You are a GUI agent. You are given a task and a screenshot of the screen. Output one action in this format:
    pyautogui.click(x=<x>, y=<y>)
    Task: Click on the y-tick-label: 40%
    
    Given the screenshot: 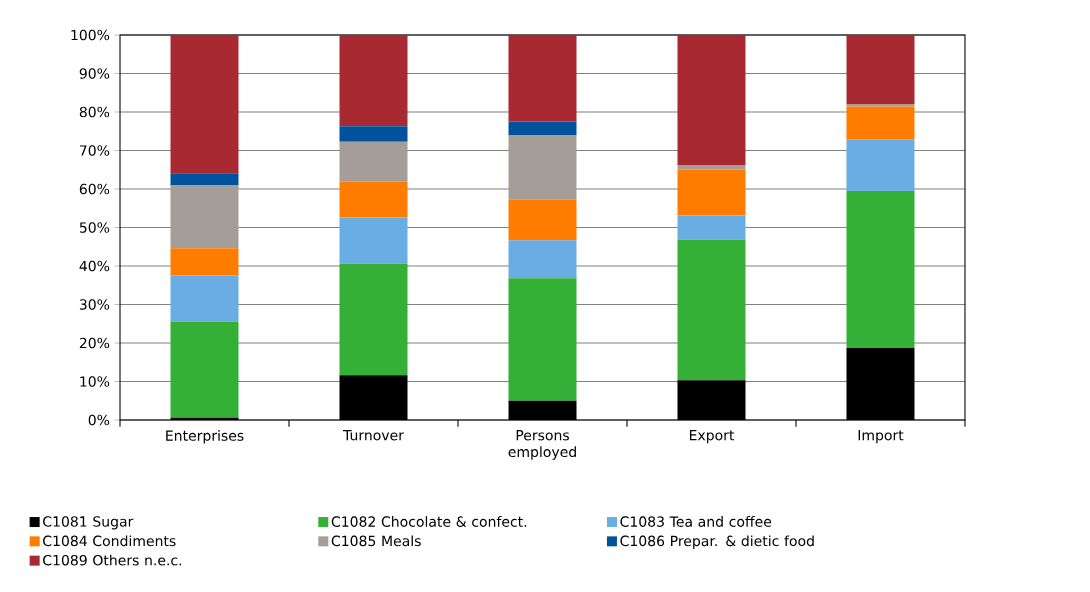 What is the action you would take?
    pyautogui.click(x=94, y=266)
    